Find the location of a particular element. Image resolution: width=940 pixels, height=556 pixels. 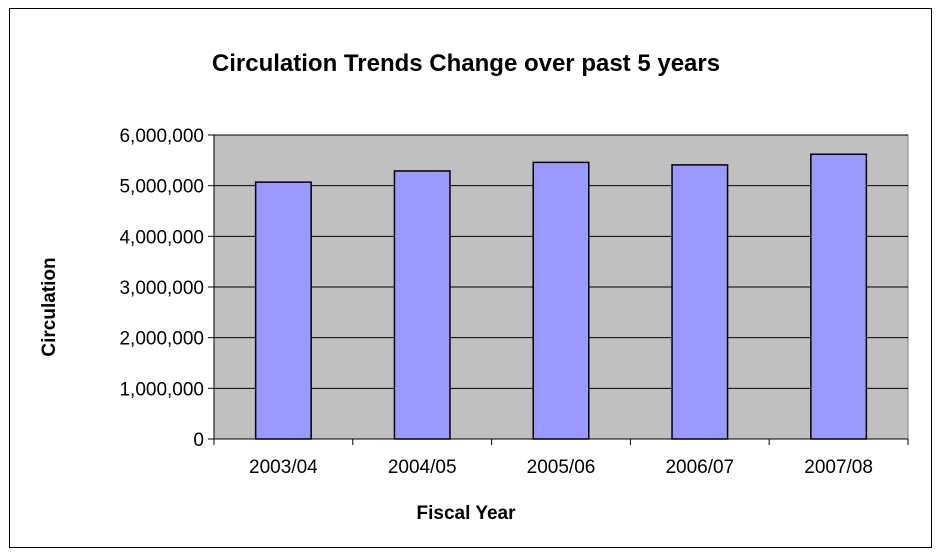

y-axis-title: Circulation is located at coordinates (49, 306).